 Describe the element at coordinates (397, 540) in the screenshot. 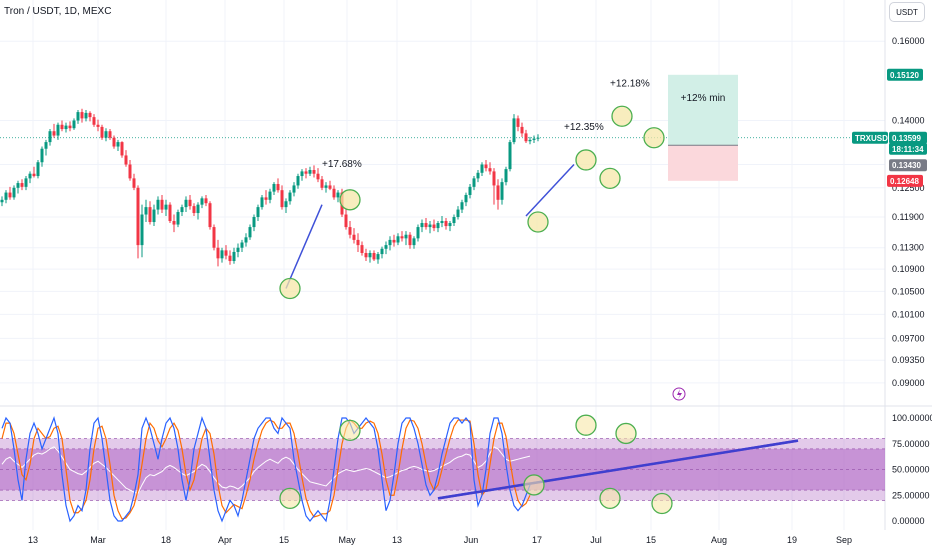

I see `time-tick-label: 13` at that location.